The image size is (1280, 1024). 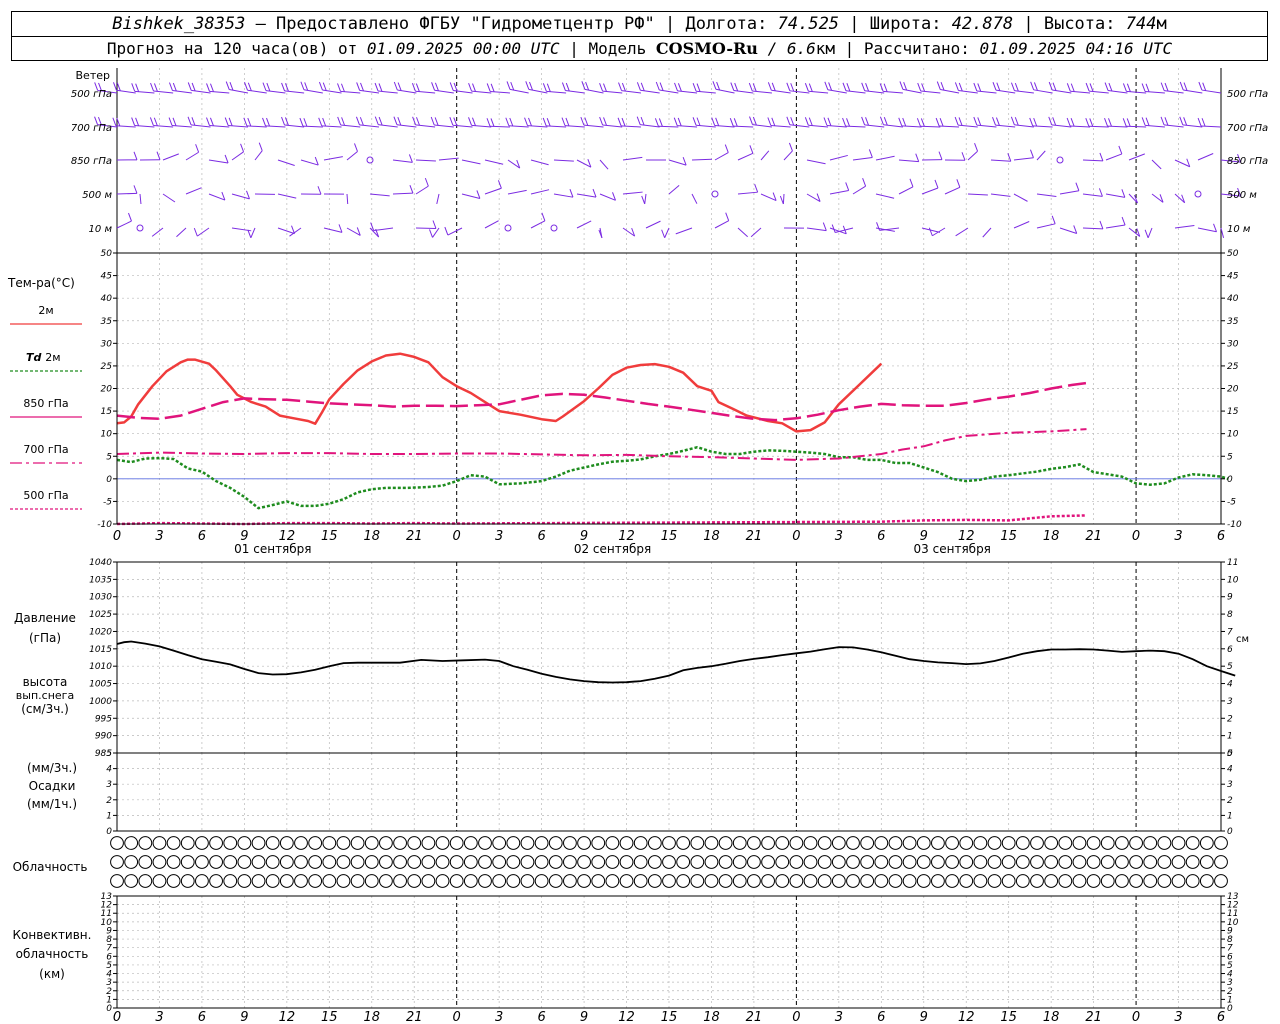 What do you see at coordinates (668, 160) in the screenshot?
I see `wind-barbs` at bounding box center [668, 160].